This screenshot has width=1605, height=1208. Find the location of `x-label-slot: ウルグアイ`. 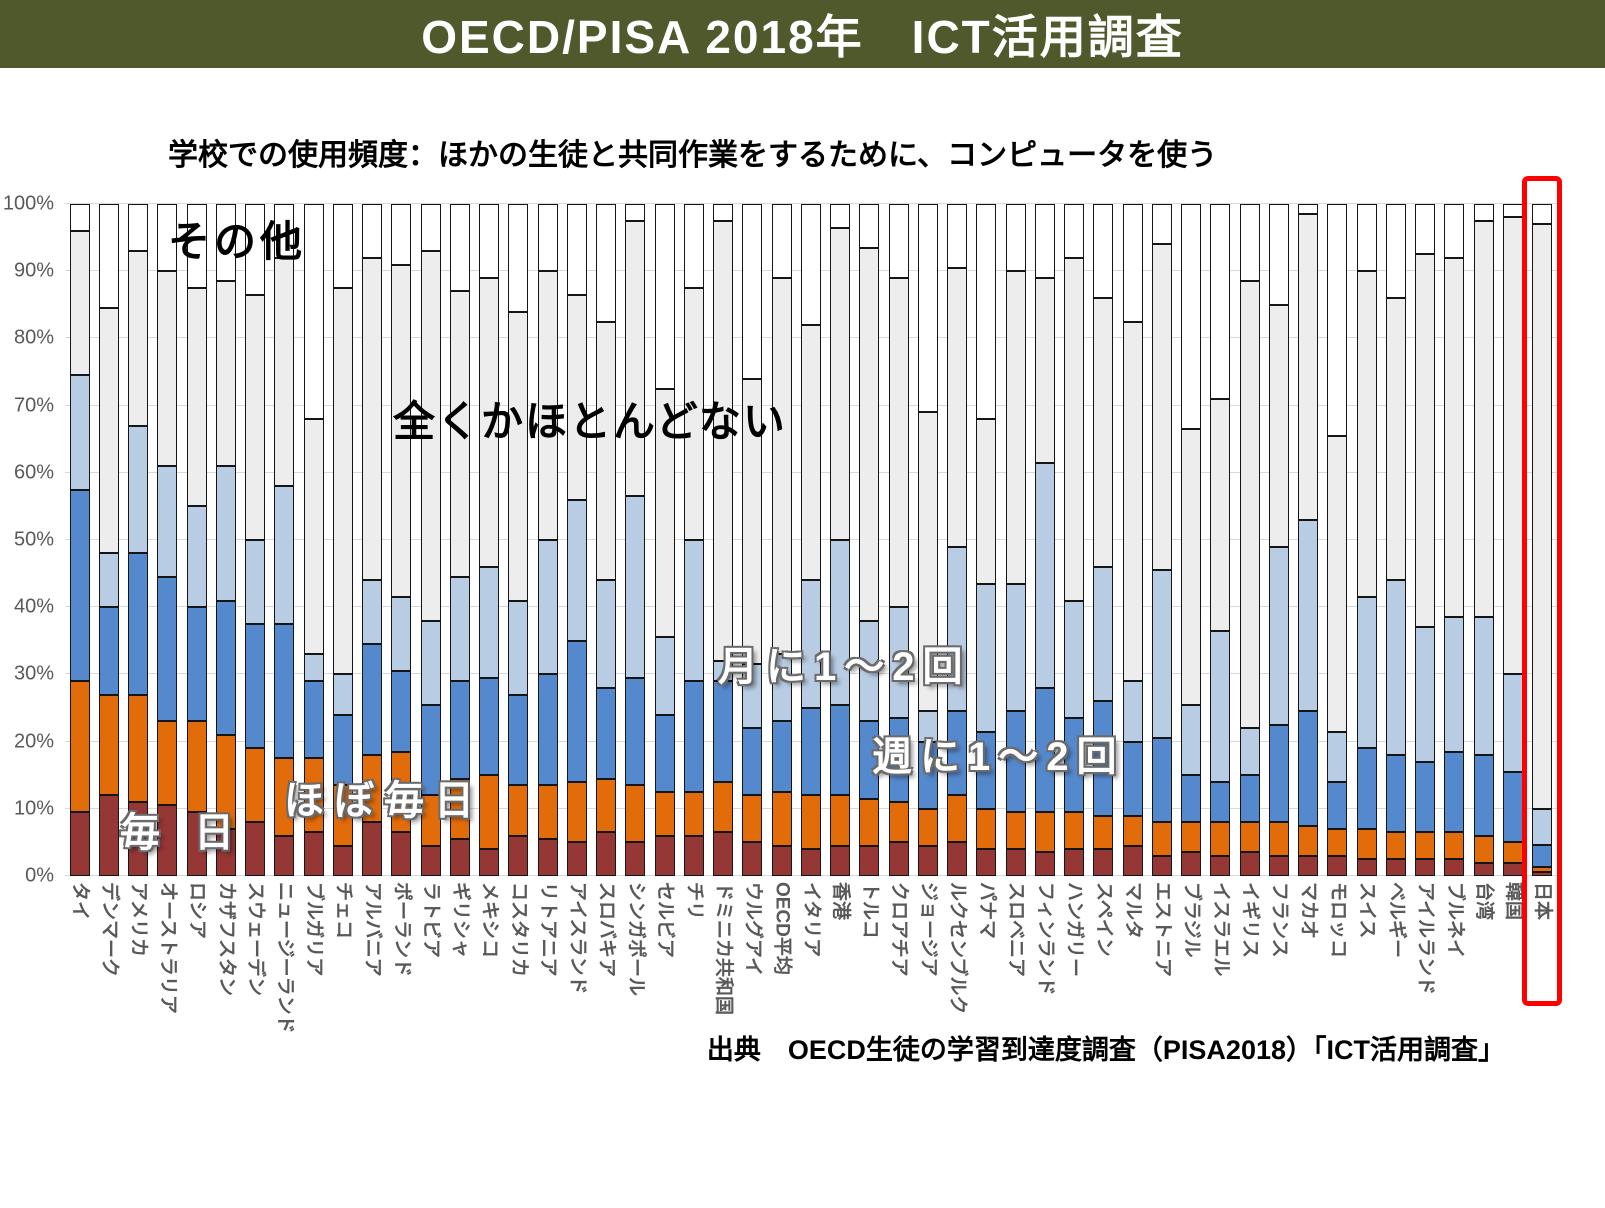

x-label-slot: ウルグアイ is located at coordinates (752, 982).